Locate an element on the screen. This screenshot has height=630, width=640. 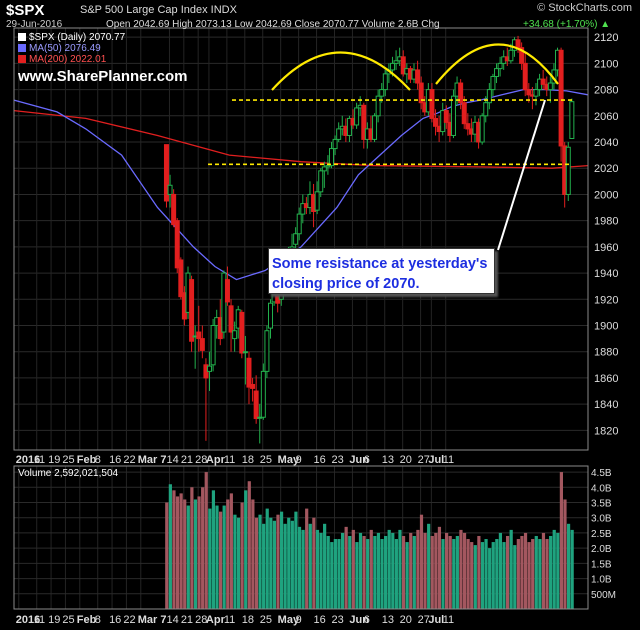
volume-date-tick-label: 22 is located at coordinates (129, 620).